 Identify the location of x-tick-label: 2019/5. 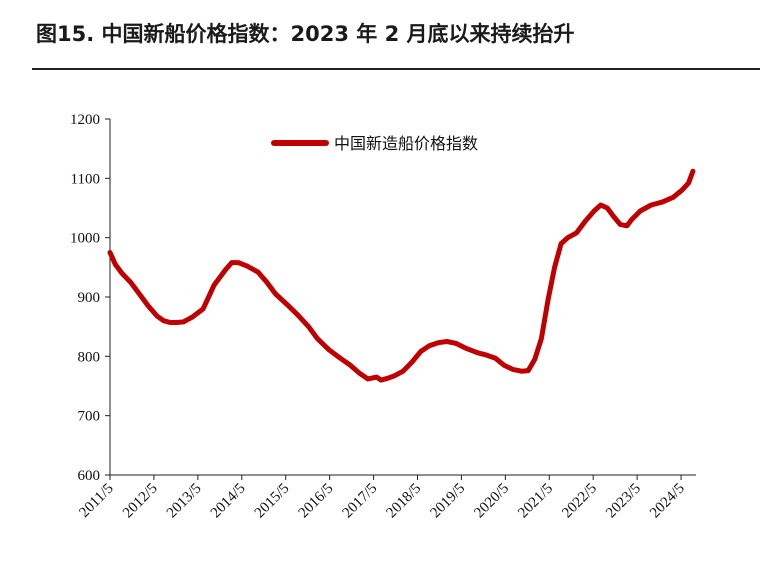
(447, 501).